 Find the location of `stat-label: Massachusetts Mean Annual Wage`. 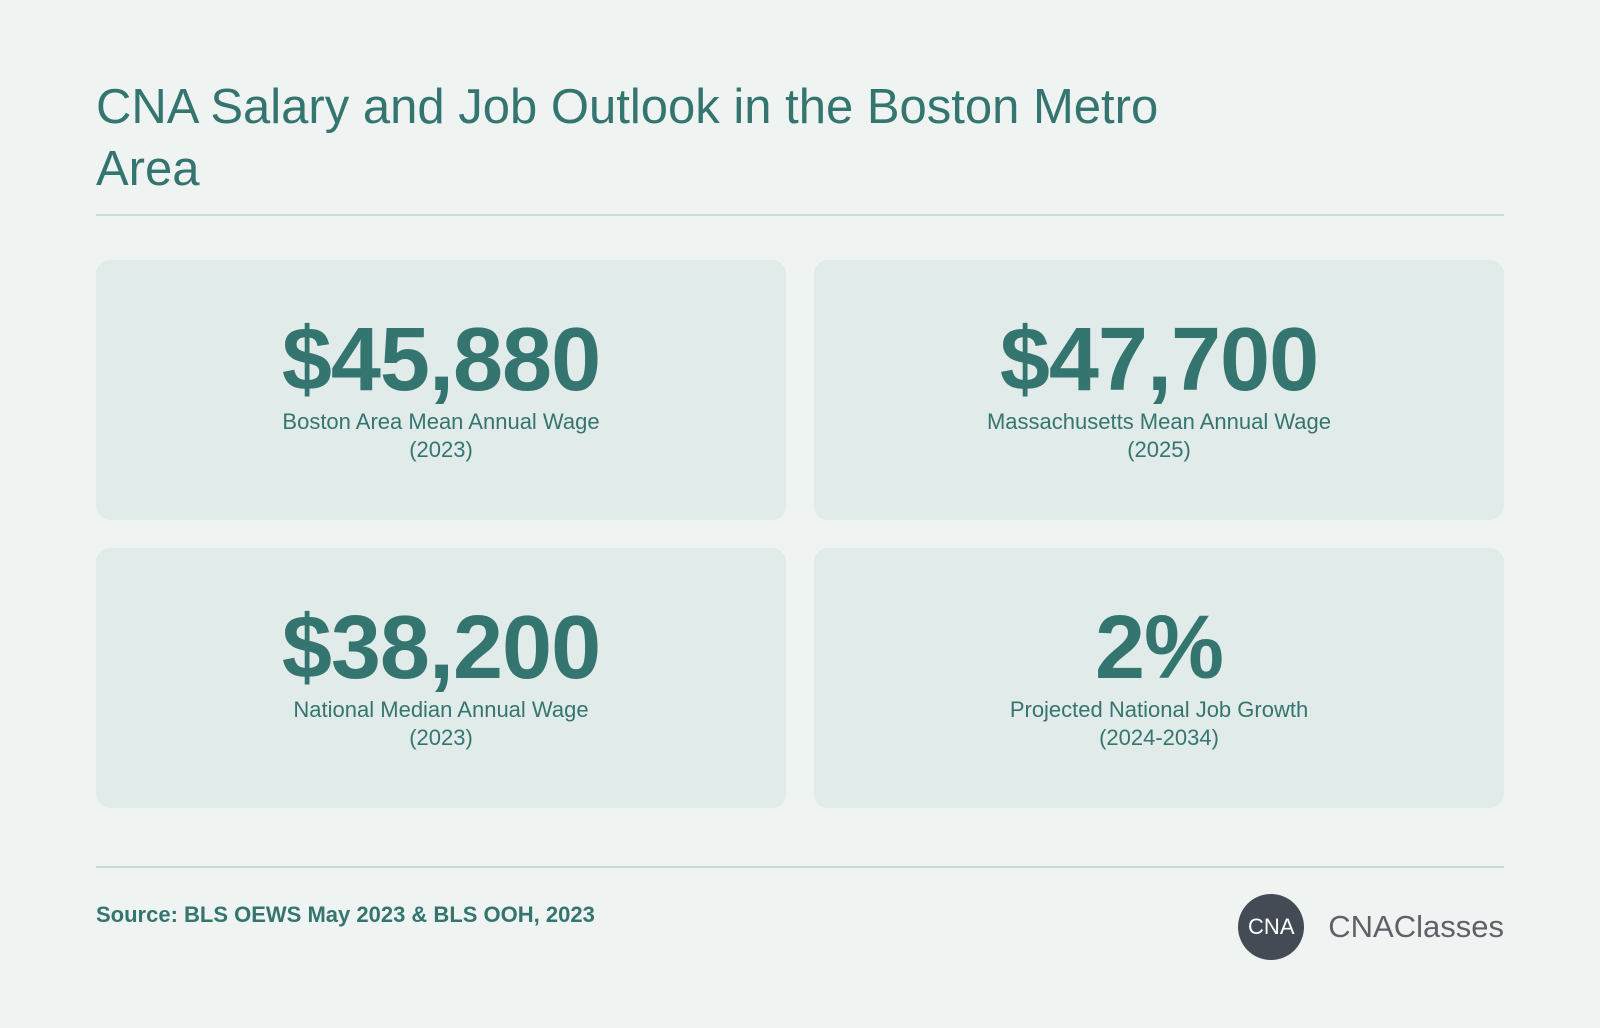

stat-label: Massachusetts Mean Annual Wage is located at coordinates (1159, 421).